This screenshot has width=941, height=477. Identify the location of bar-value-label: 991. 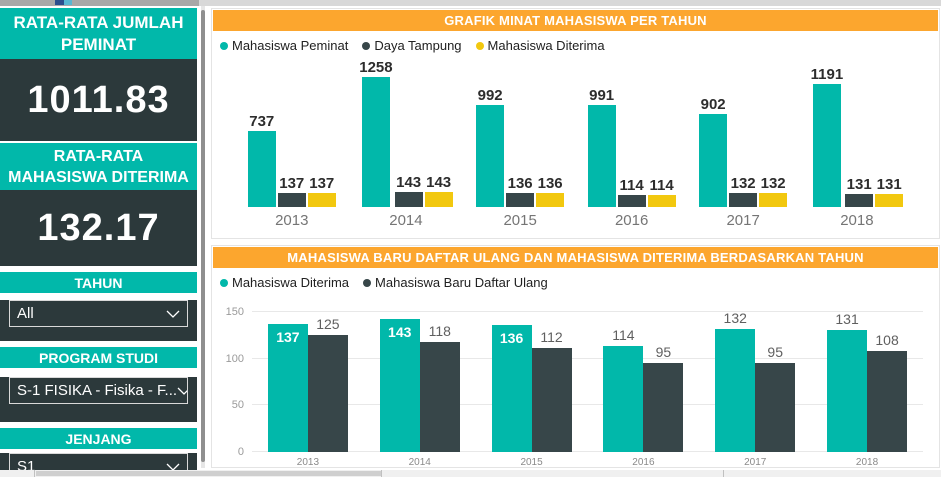
(602, 95).